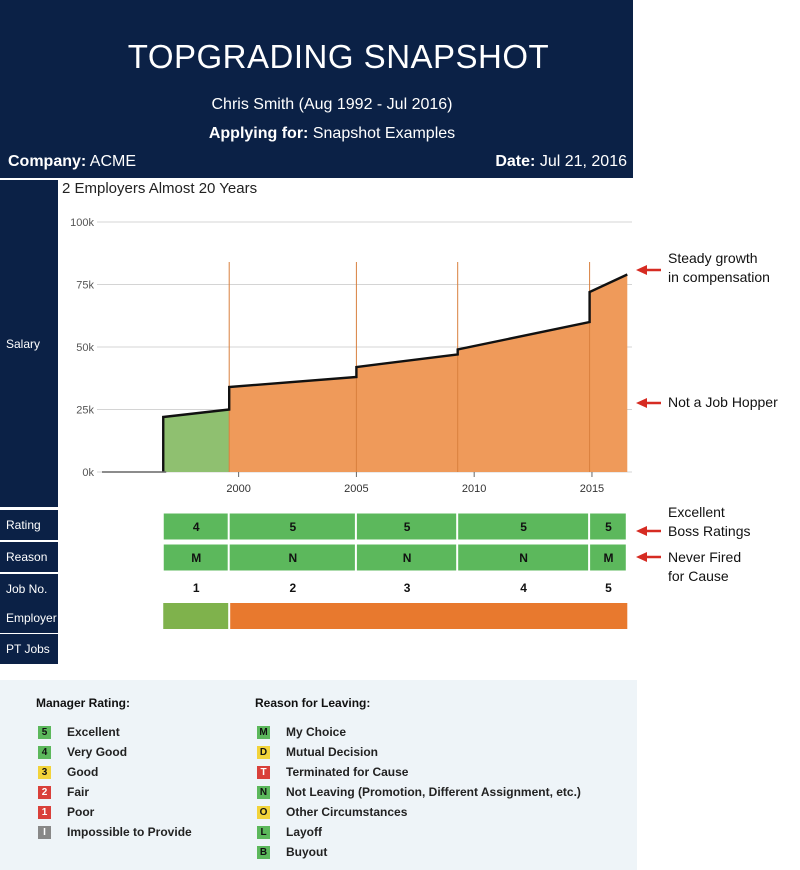 This screenshot has width=800, height=870. I want to click on manager-rating-legend-row: I Impossible to Provide, so click(114, 832).